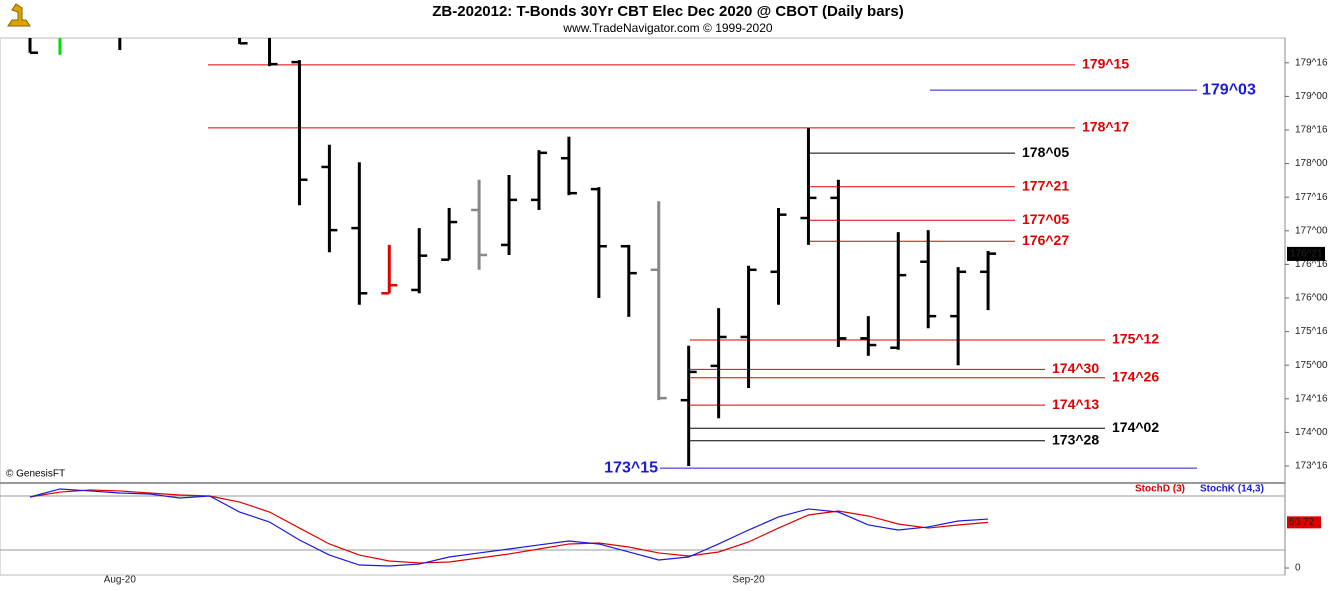  I want to click on x-tick-label: Aug-20, so click(120, 580).